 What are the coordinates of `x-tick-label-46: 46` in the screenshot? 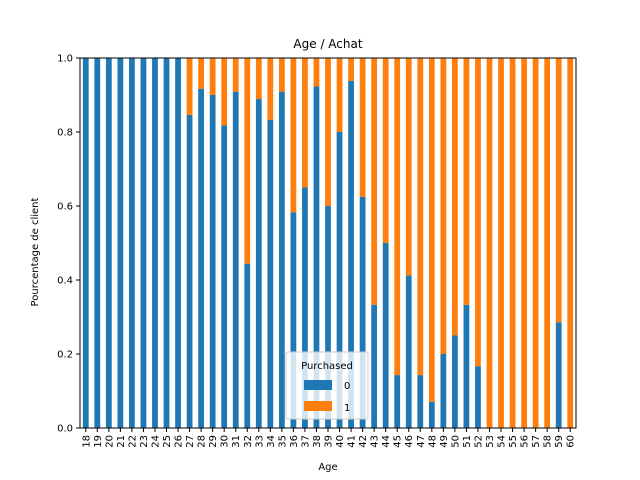 It's located at (409, 441).